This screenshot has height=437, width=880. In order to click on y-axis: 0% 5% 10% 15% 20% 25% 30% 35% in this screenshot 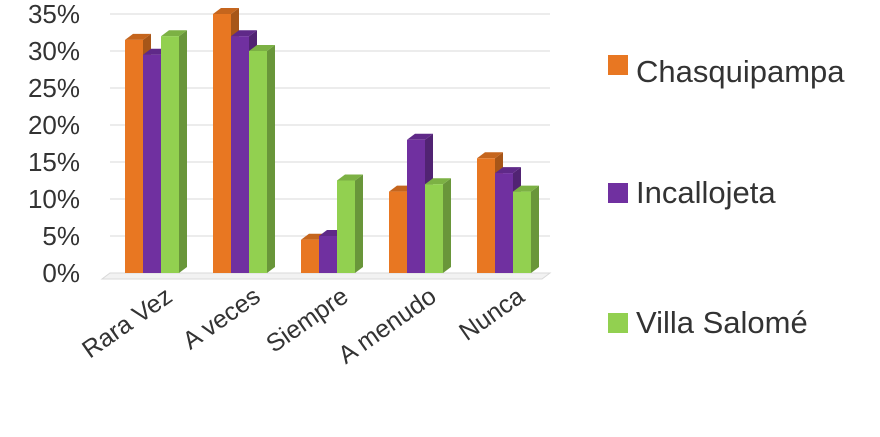, I will do `click(54, 144)`.